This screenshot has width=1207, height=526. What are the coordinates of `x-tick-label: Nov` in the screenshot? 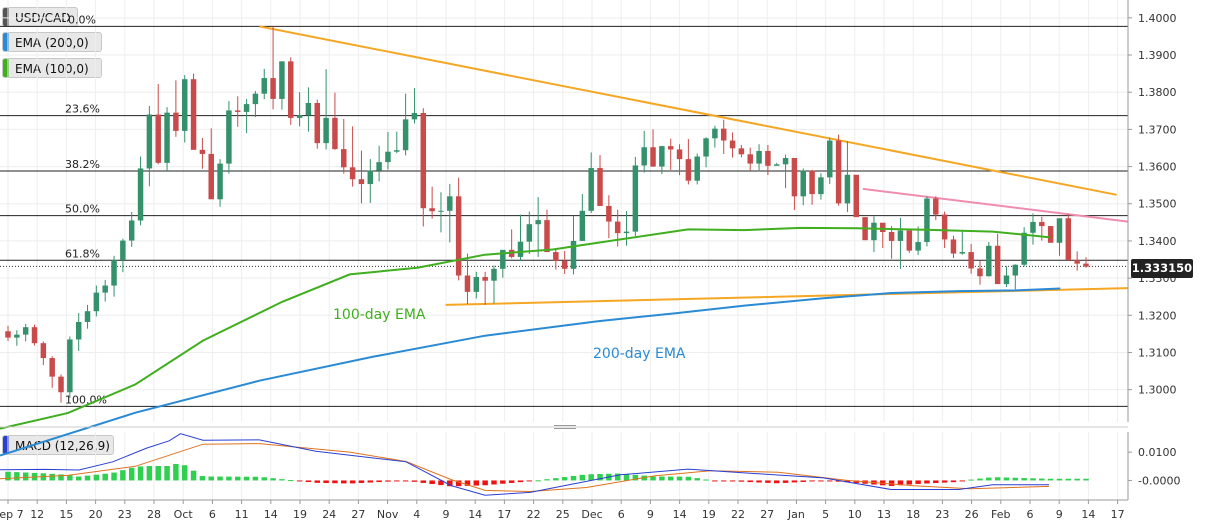 It's located at (388, 514).